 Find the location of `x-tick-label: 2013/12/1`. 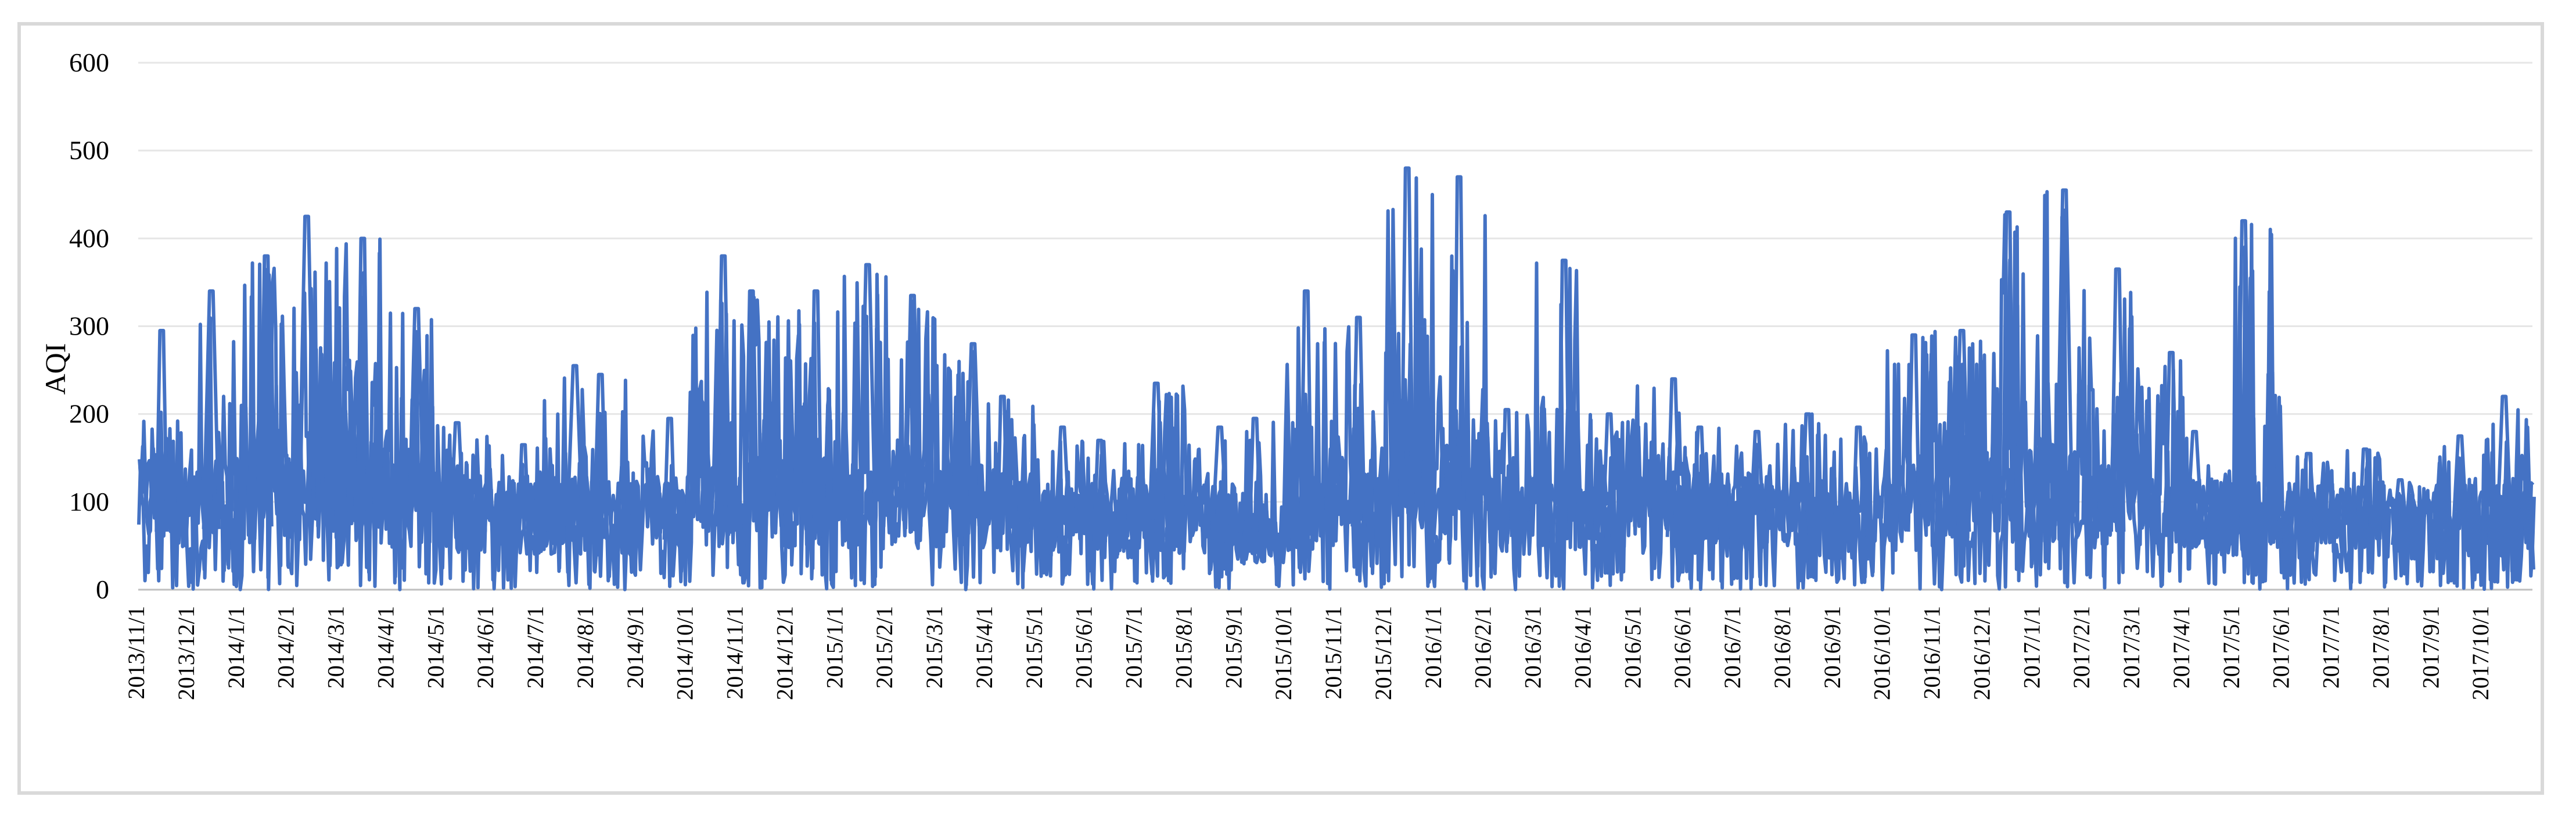

x-tick-label: 2013/12/1 is located at coordinates (186, 653).